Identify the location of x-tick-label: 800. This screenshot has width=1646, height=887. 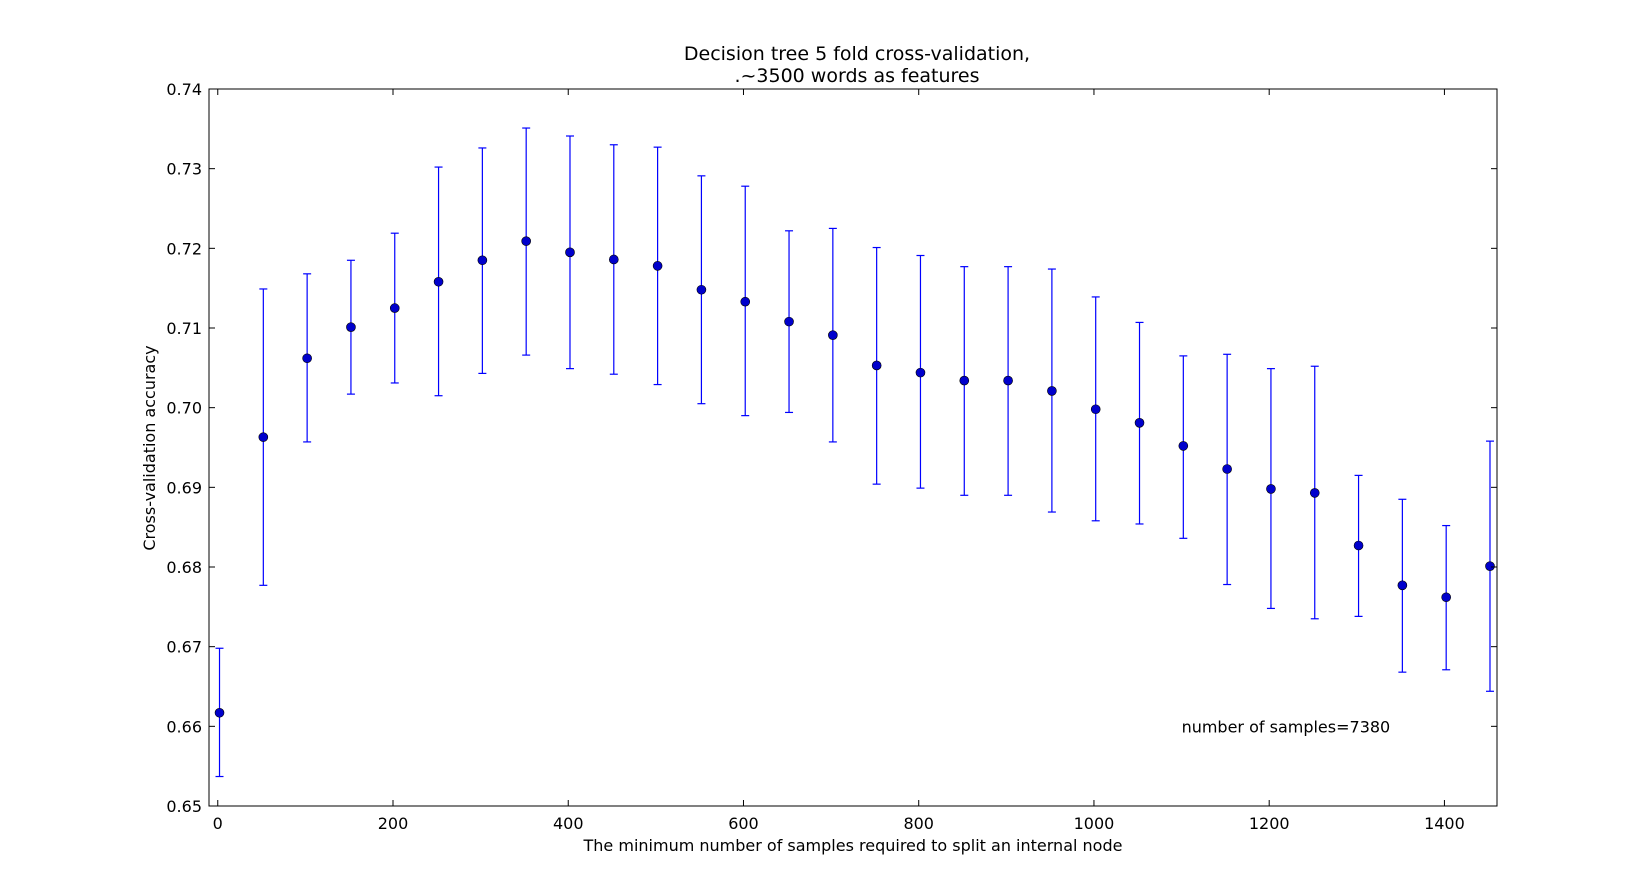
(918, 823).